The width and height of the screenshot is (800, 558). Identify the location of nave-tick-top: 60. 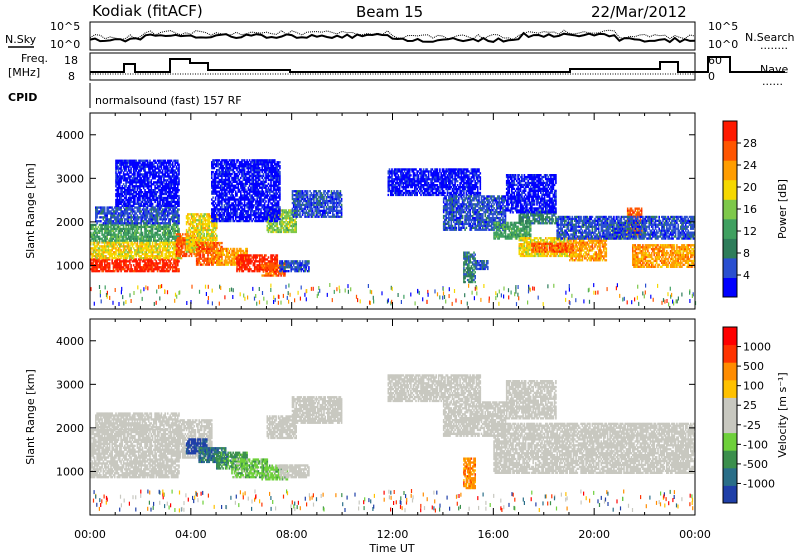
(715, 60).